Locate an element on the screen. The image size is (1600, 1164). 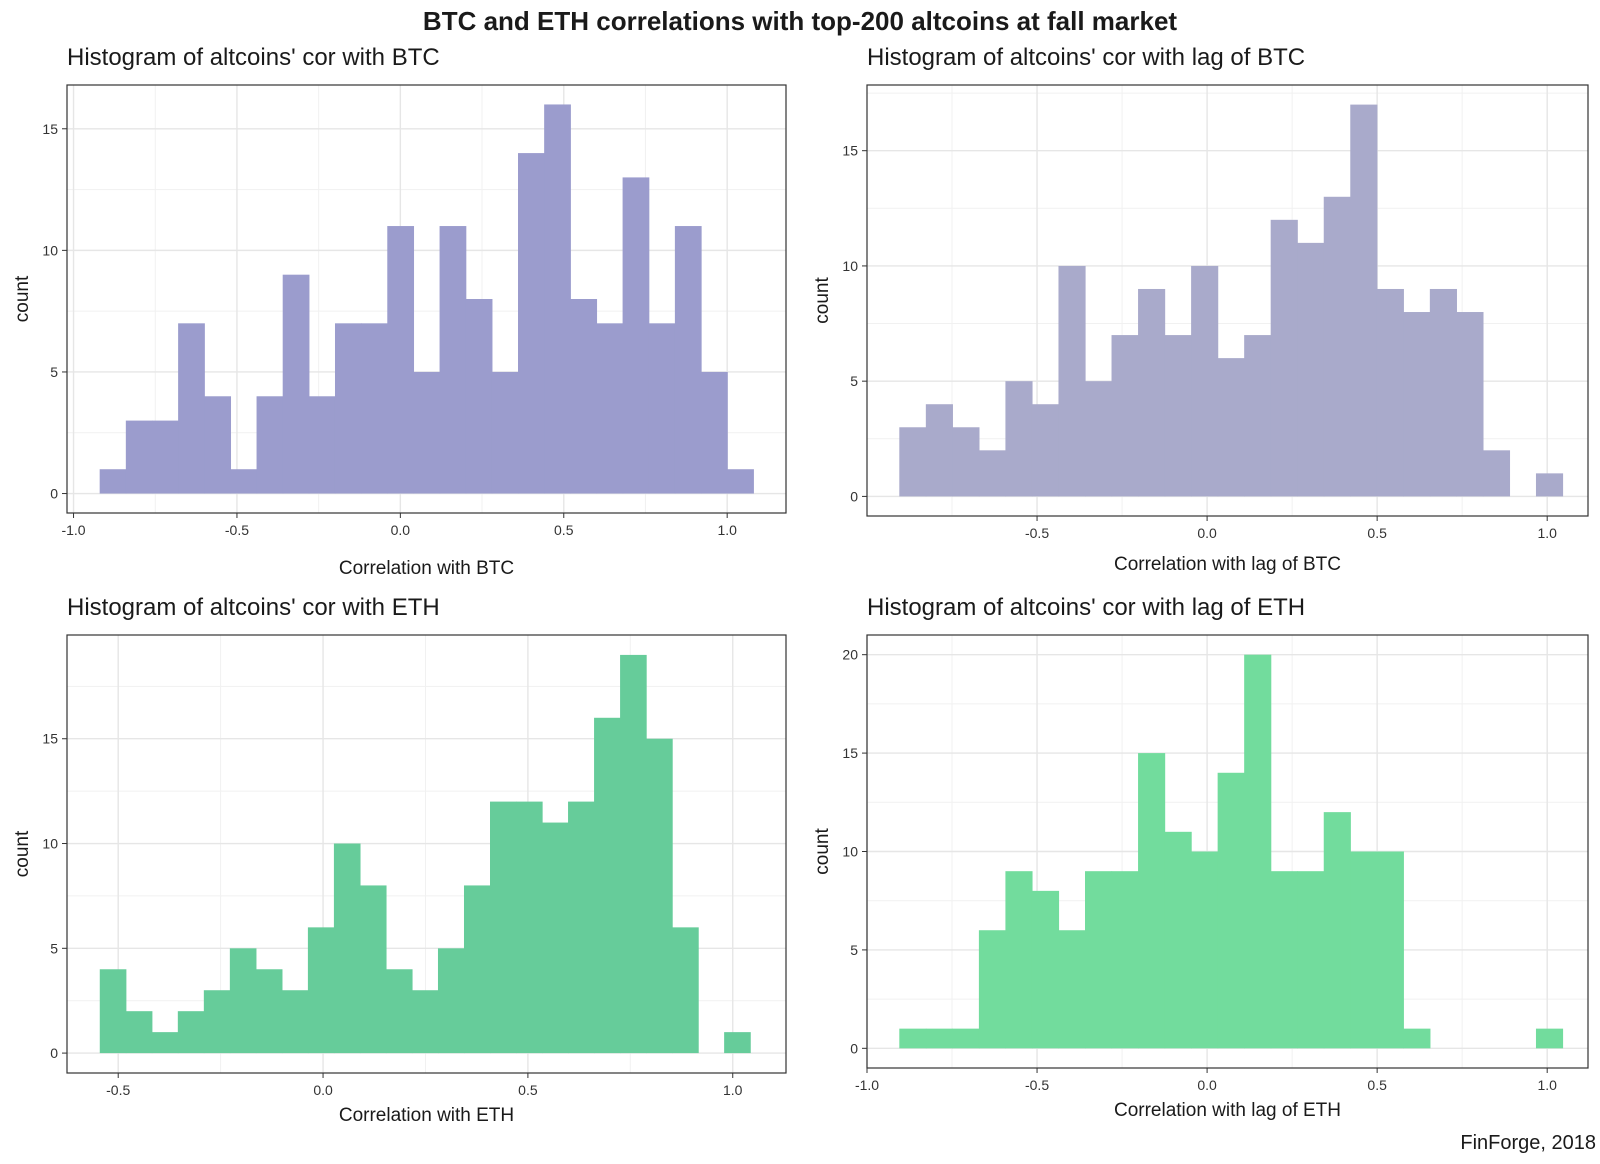
x-axis-title: Correlation with lag of ETH is located at coordinates (1227, 1110).